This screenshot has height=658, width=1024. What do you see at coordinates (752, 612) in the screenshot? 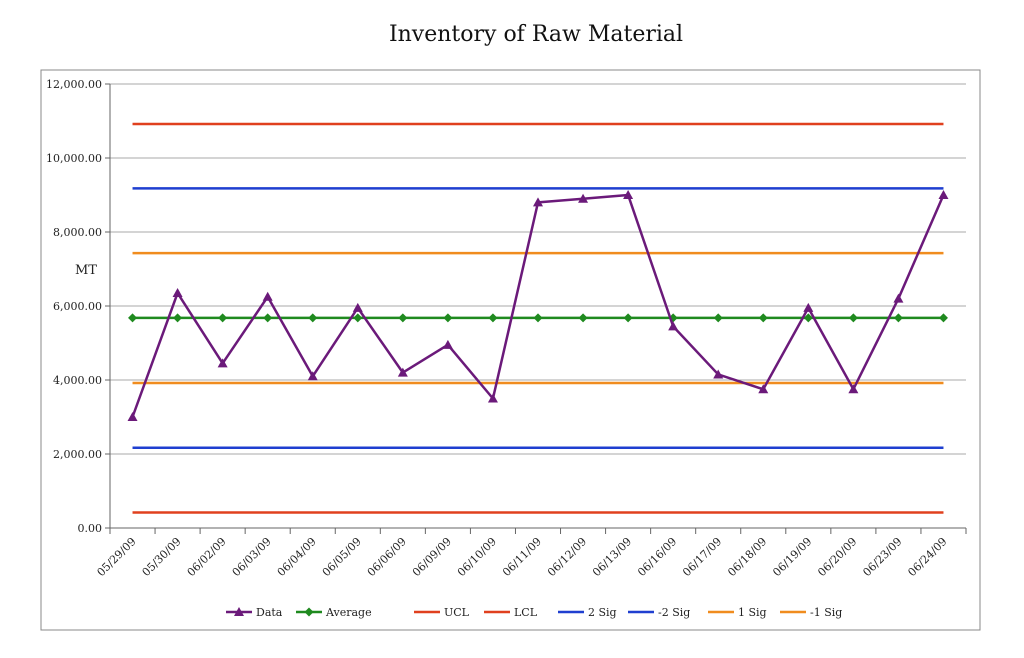
I see `legend-label: 1 Sig` at bounding box center [752, 612].